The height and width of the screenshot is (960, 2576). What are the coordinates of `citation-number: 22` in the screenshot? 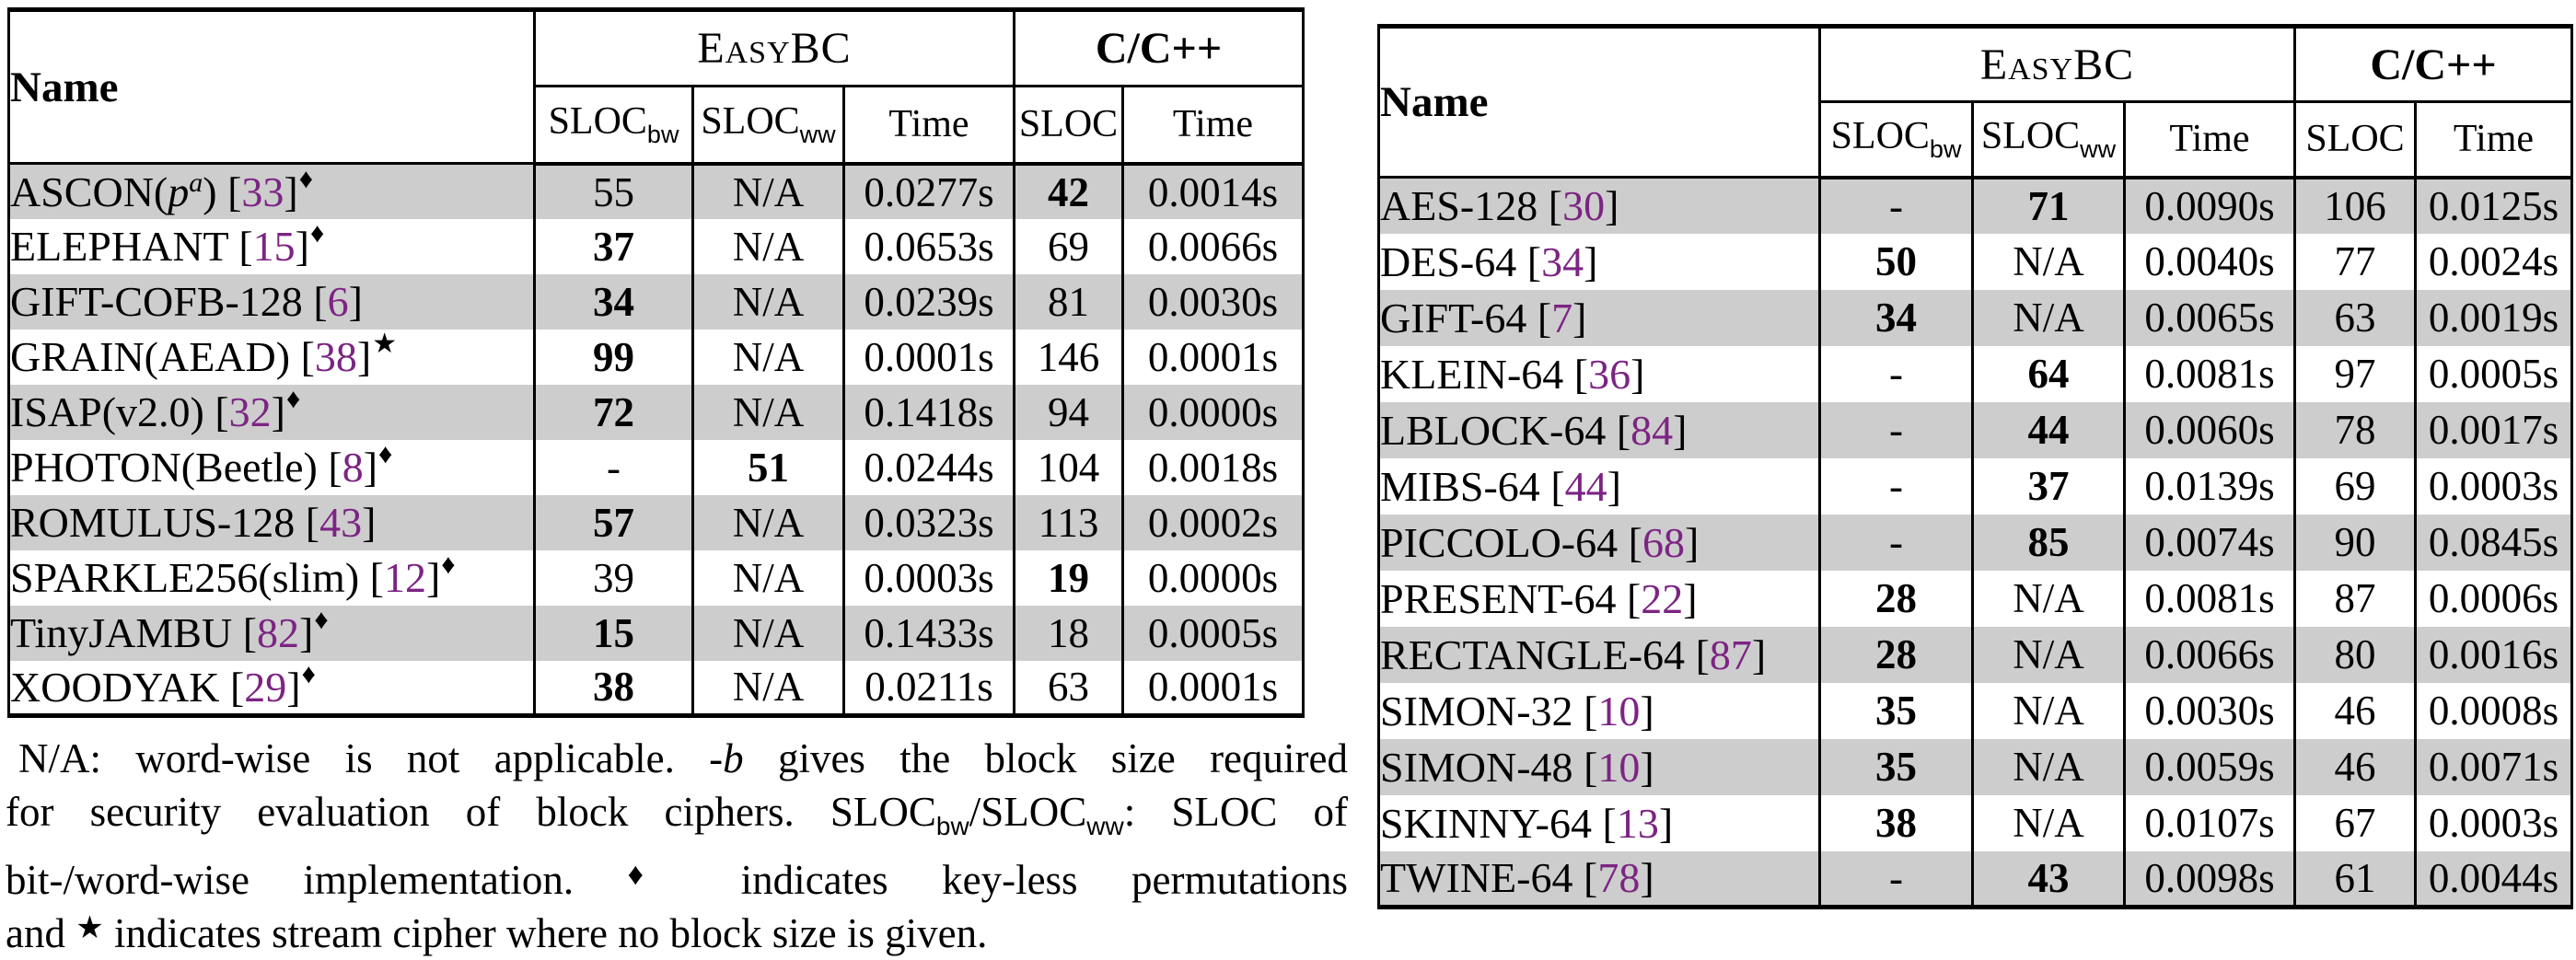 It's located at (1662, 598).